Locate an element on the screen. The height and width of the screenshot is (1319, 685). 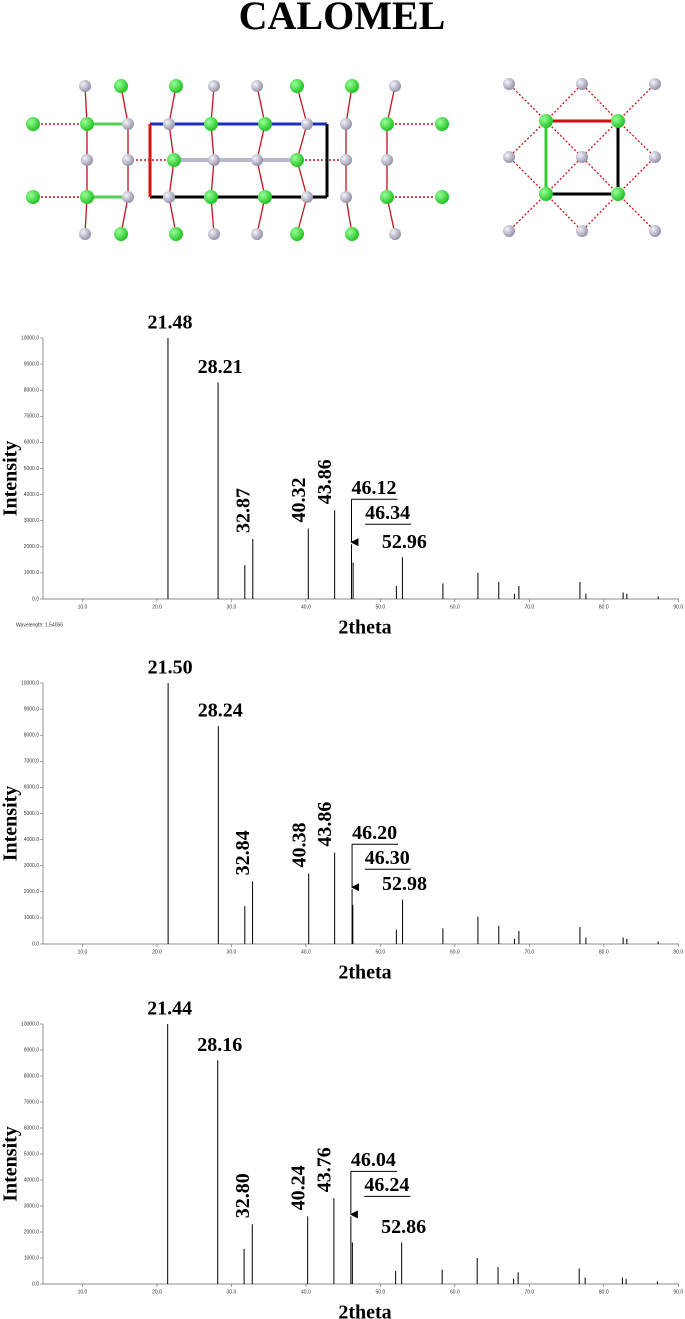
x-tick-label: 20.0 is located at coordinates (157, 607).